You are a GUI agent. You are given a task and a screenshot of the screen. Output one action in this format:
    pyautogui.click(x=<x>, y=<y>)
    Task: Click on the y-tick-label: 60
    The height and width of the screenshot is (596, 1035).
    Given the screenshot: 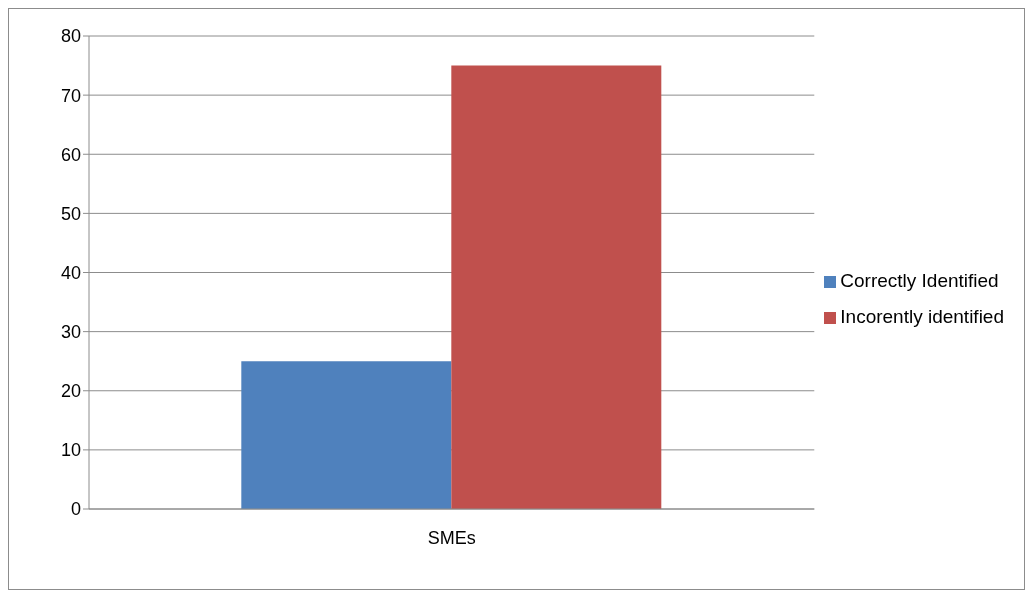 What is the action you would take?
    pyautogui.click(x=70, y=154)
    